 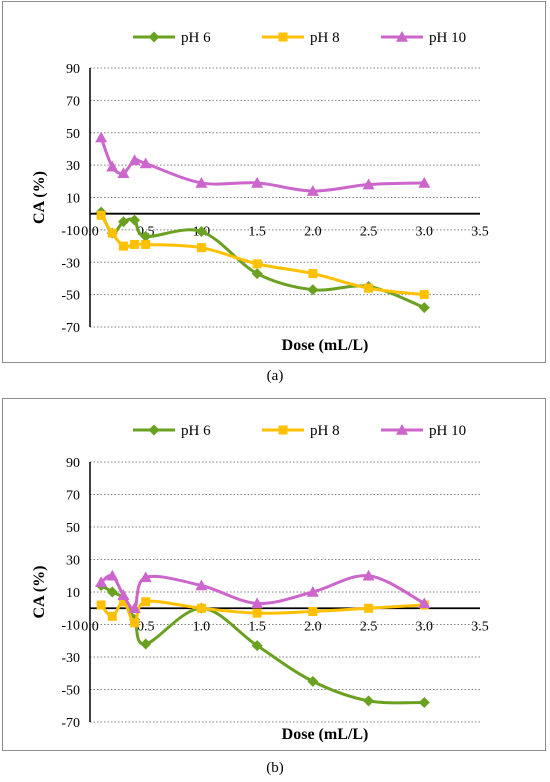 I want to click on panel-label-a: (a), so click(x=275, y=376).